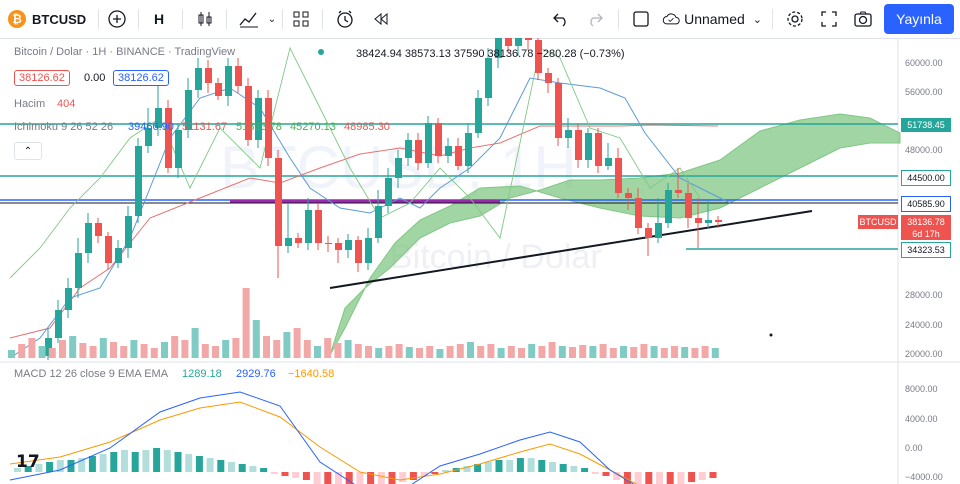 This screenshot has height=484, width=960. What do you see at coordinates (301, 19) in the screenshot?
I see `layout-grid-icon` at bounding box center [301, 19].